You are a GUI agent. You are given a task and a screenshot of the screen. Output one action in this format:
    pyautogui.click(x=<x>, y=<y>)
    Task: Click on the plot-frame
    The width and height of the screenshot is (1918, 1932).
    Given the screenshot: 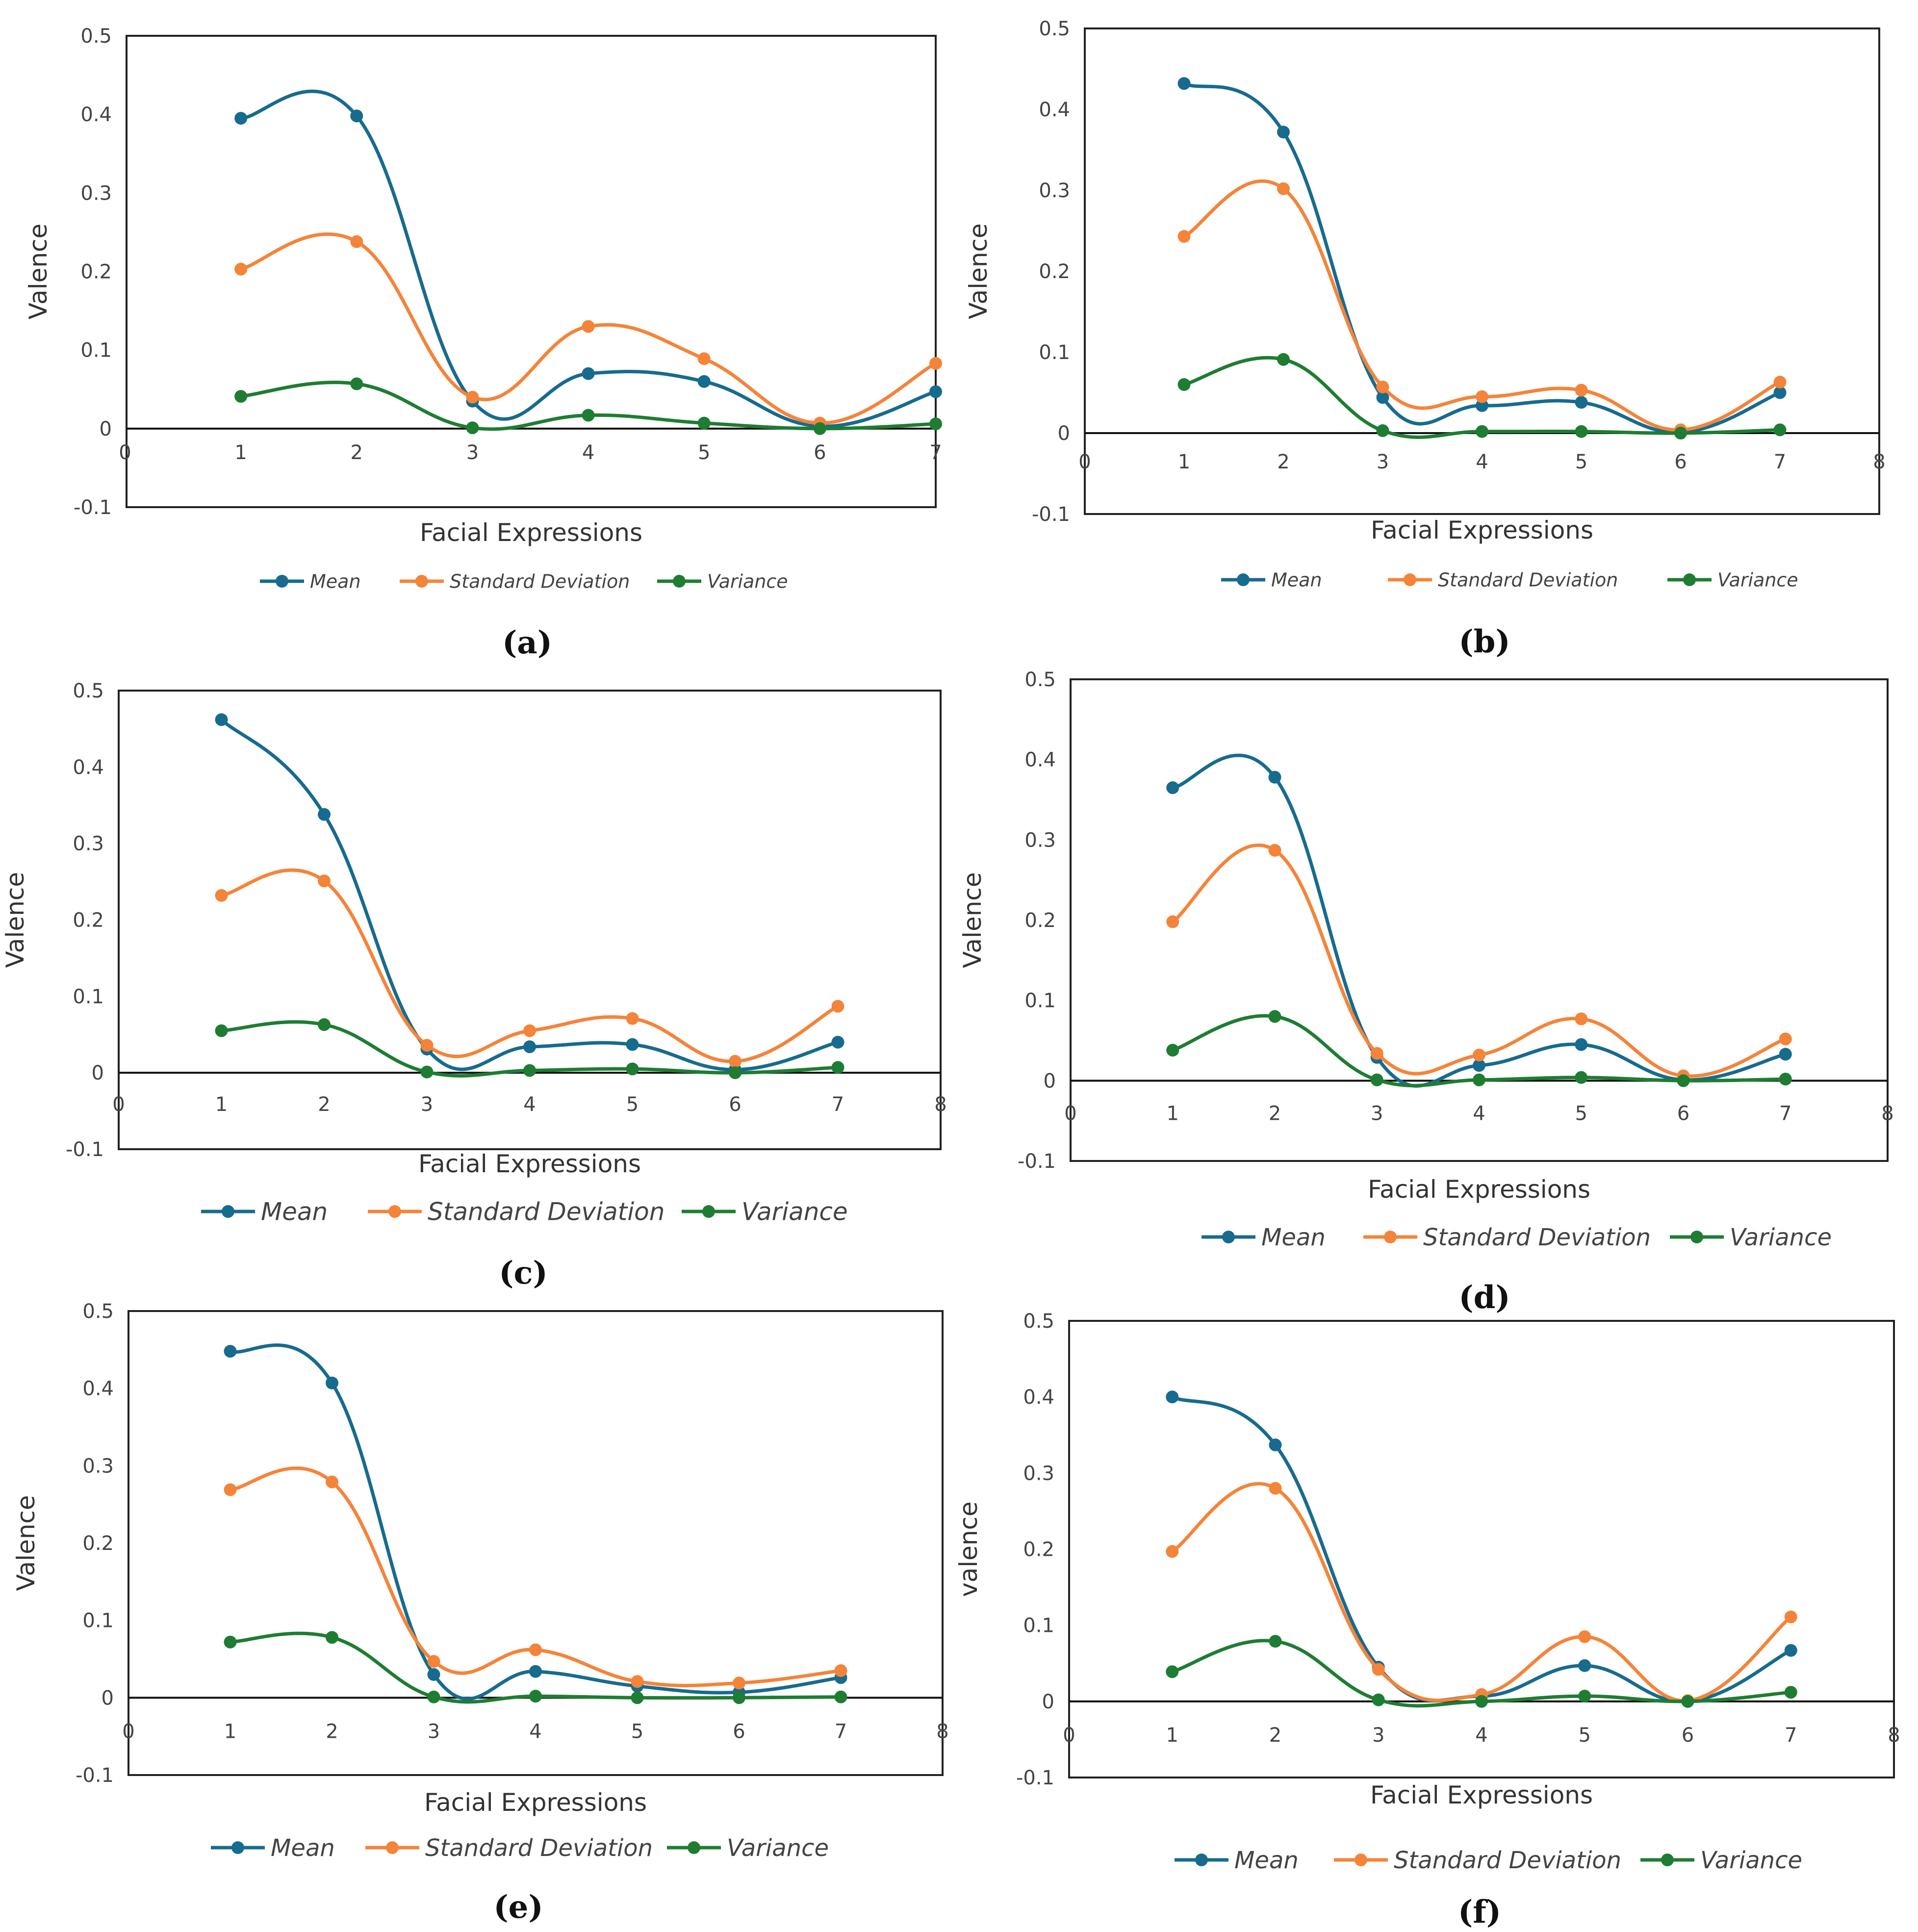 What is the action you would take?
    pyautogui.click(x=1479, y=920)
    